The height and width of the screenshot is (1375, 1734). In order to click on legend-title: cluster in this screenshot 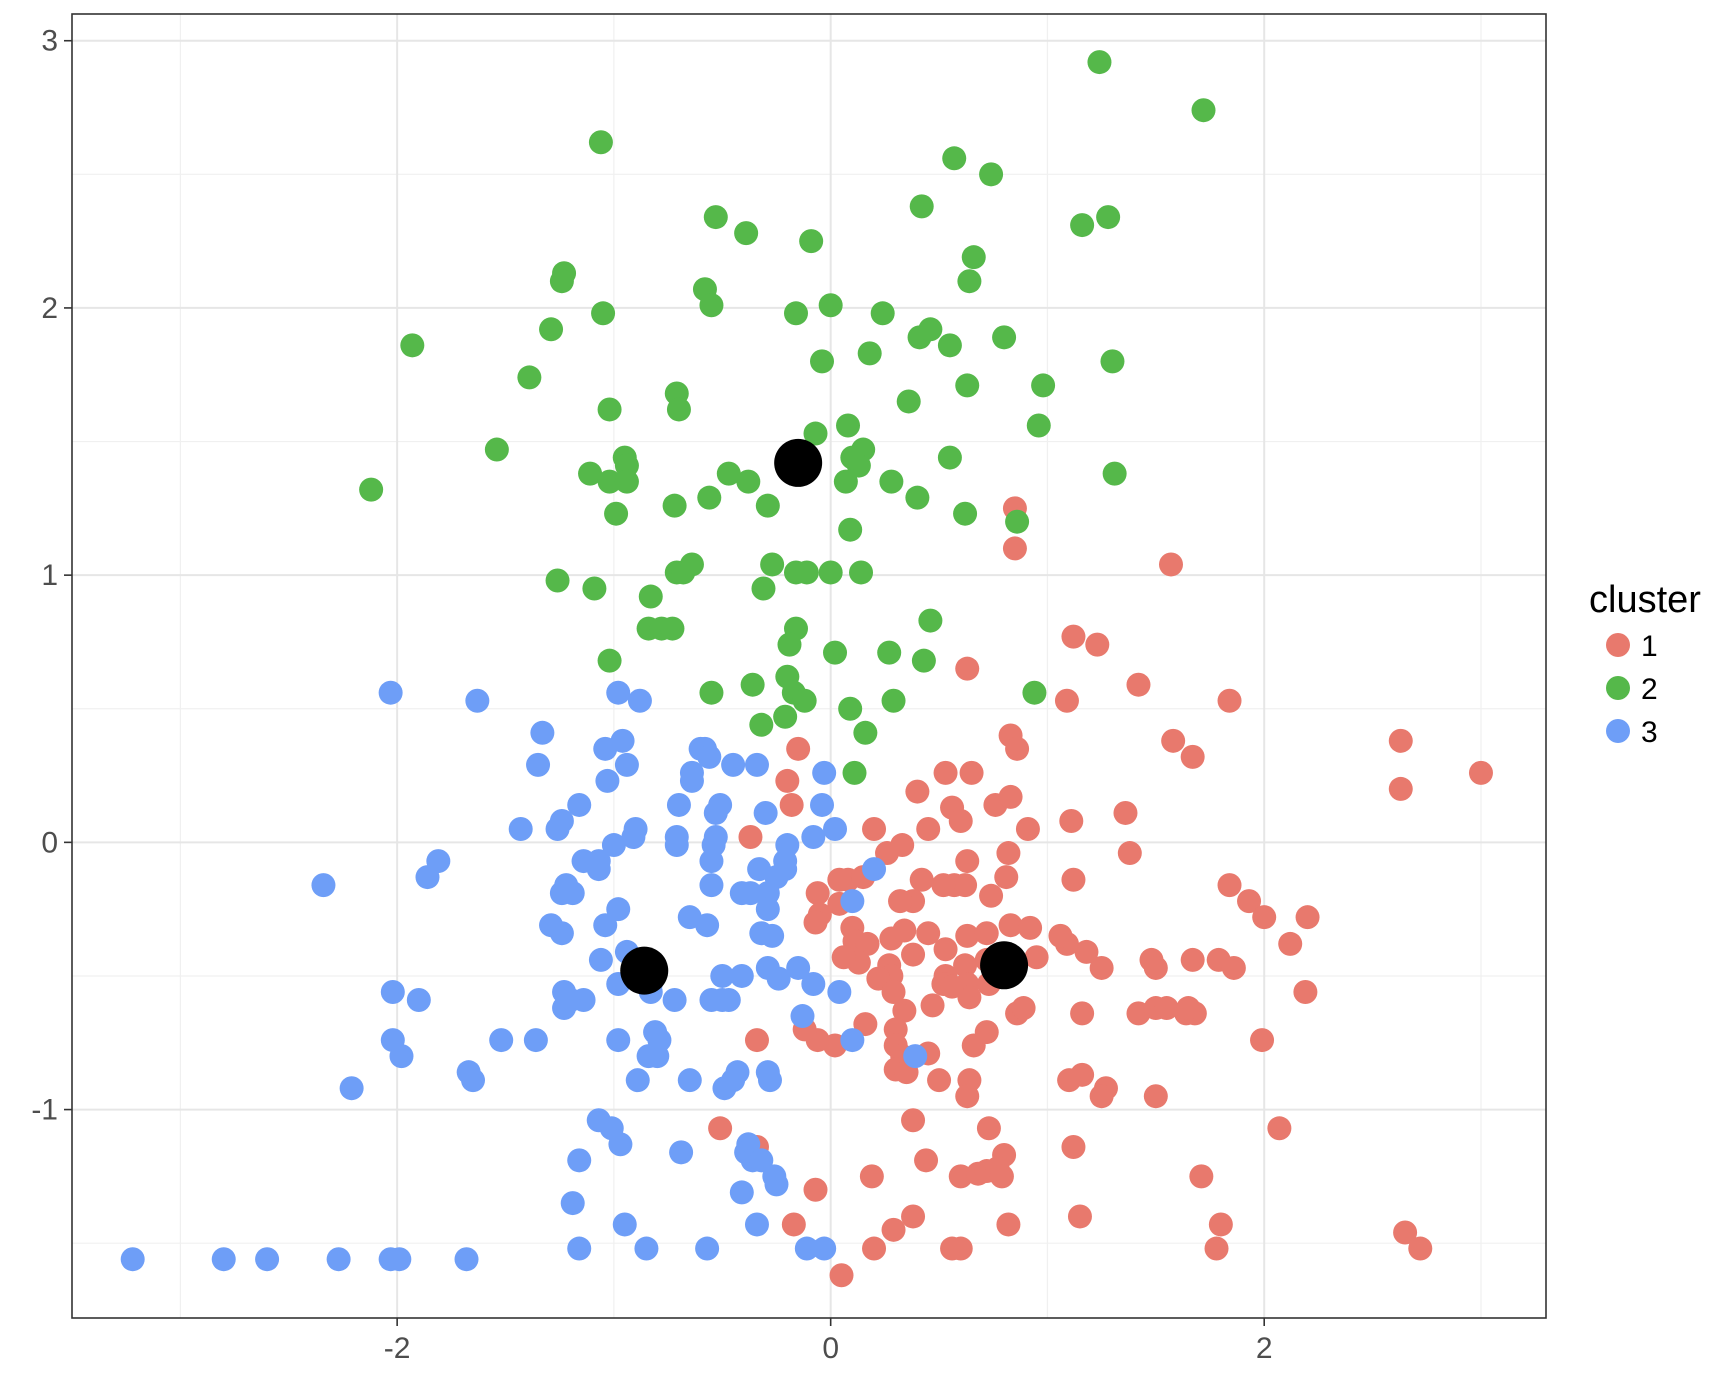, I will do `click(1645, 600)`.